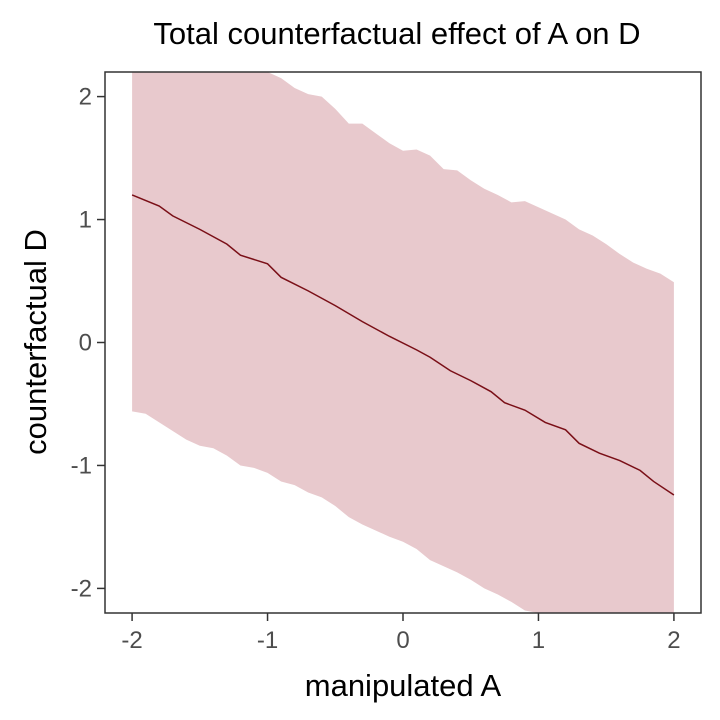  What do you see at coordinates (131, 640) in the screenshot?
I see `x-tick-label: -2` at bounding box center [131, 640].